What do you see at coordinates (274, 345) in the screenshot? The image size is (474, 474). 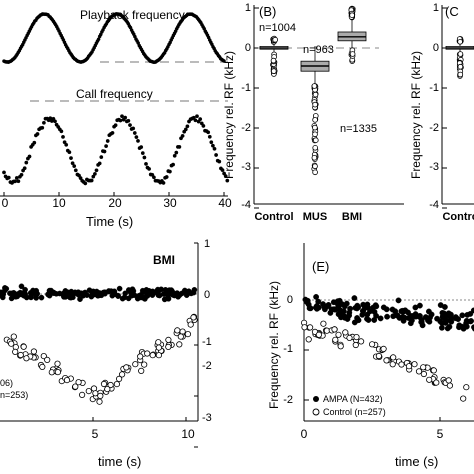 I see `panel-e-y-label: Frequency rel. RF (kHz)` at bounding box center [274, 345].